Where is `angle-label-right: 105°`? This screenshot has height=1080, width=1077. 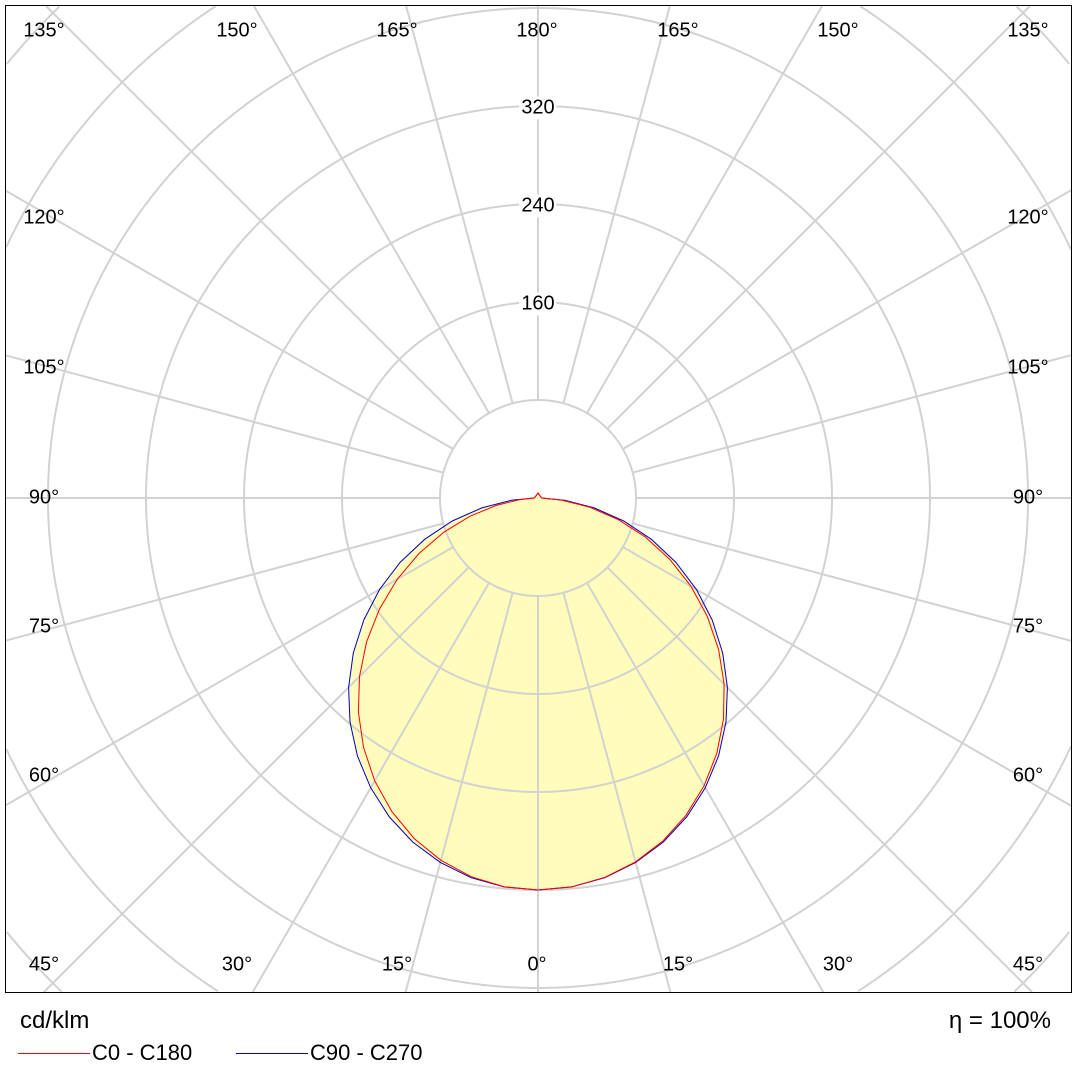
angle-label-right: 105° is located at coordinates (1028, 367).